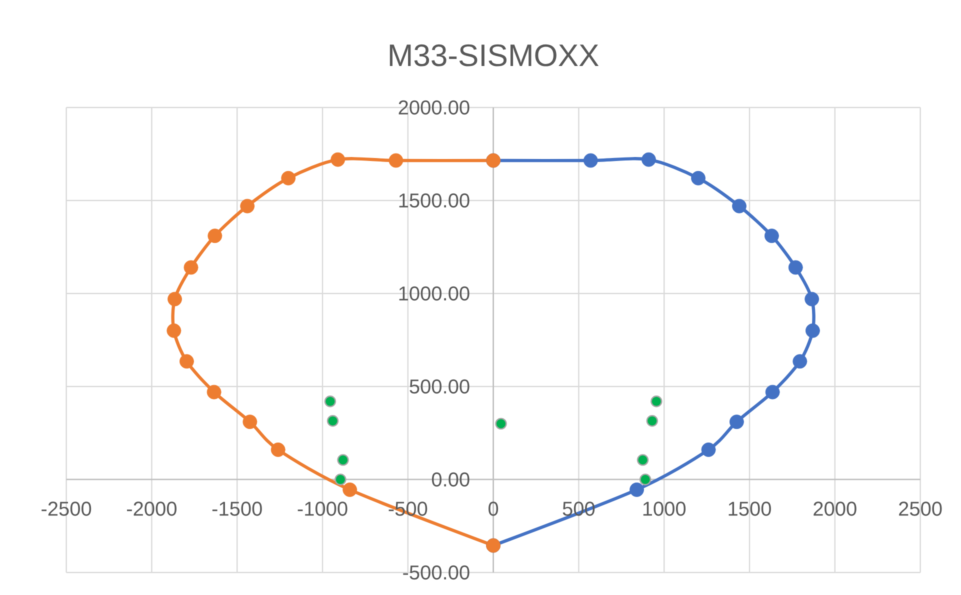  What do you see at coordinates (323, 509) in the screenshot?
I see `x-tick-label: -1000` at bounding box center [323, 509].